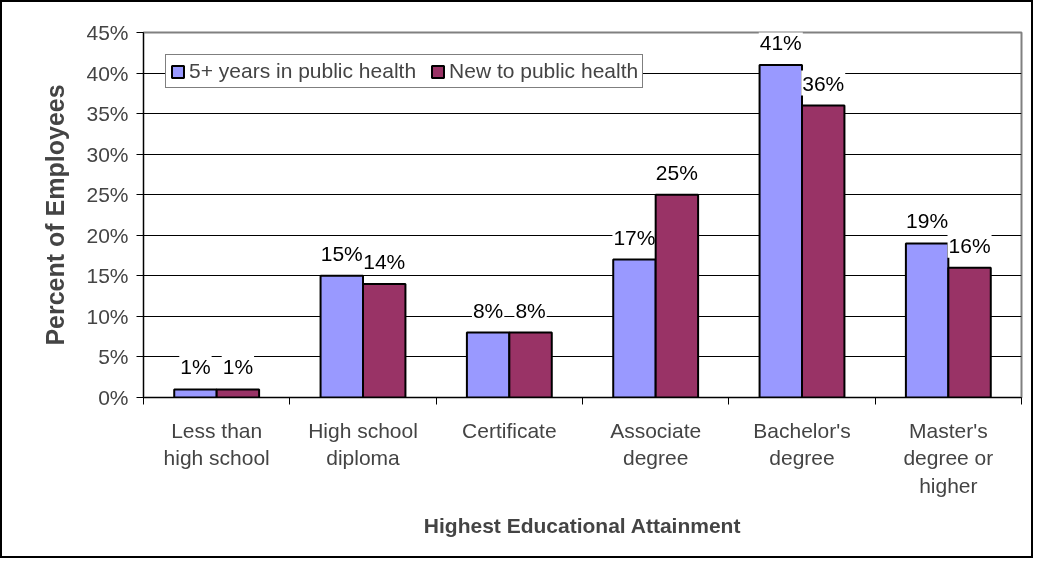  What do you see at coordinates (107, 195) in the screenshot?
I see `y-tick-label: 25%` at bounding box center [107, 195].